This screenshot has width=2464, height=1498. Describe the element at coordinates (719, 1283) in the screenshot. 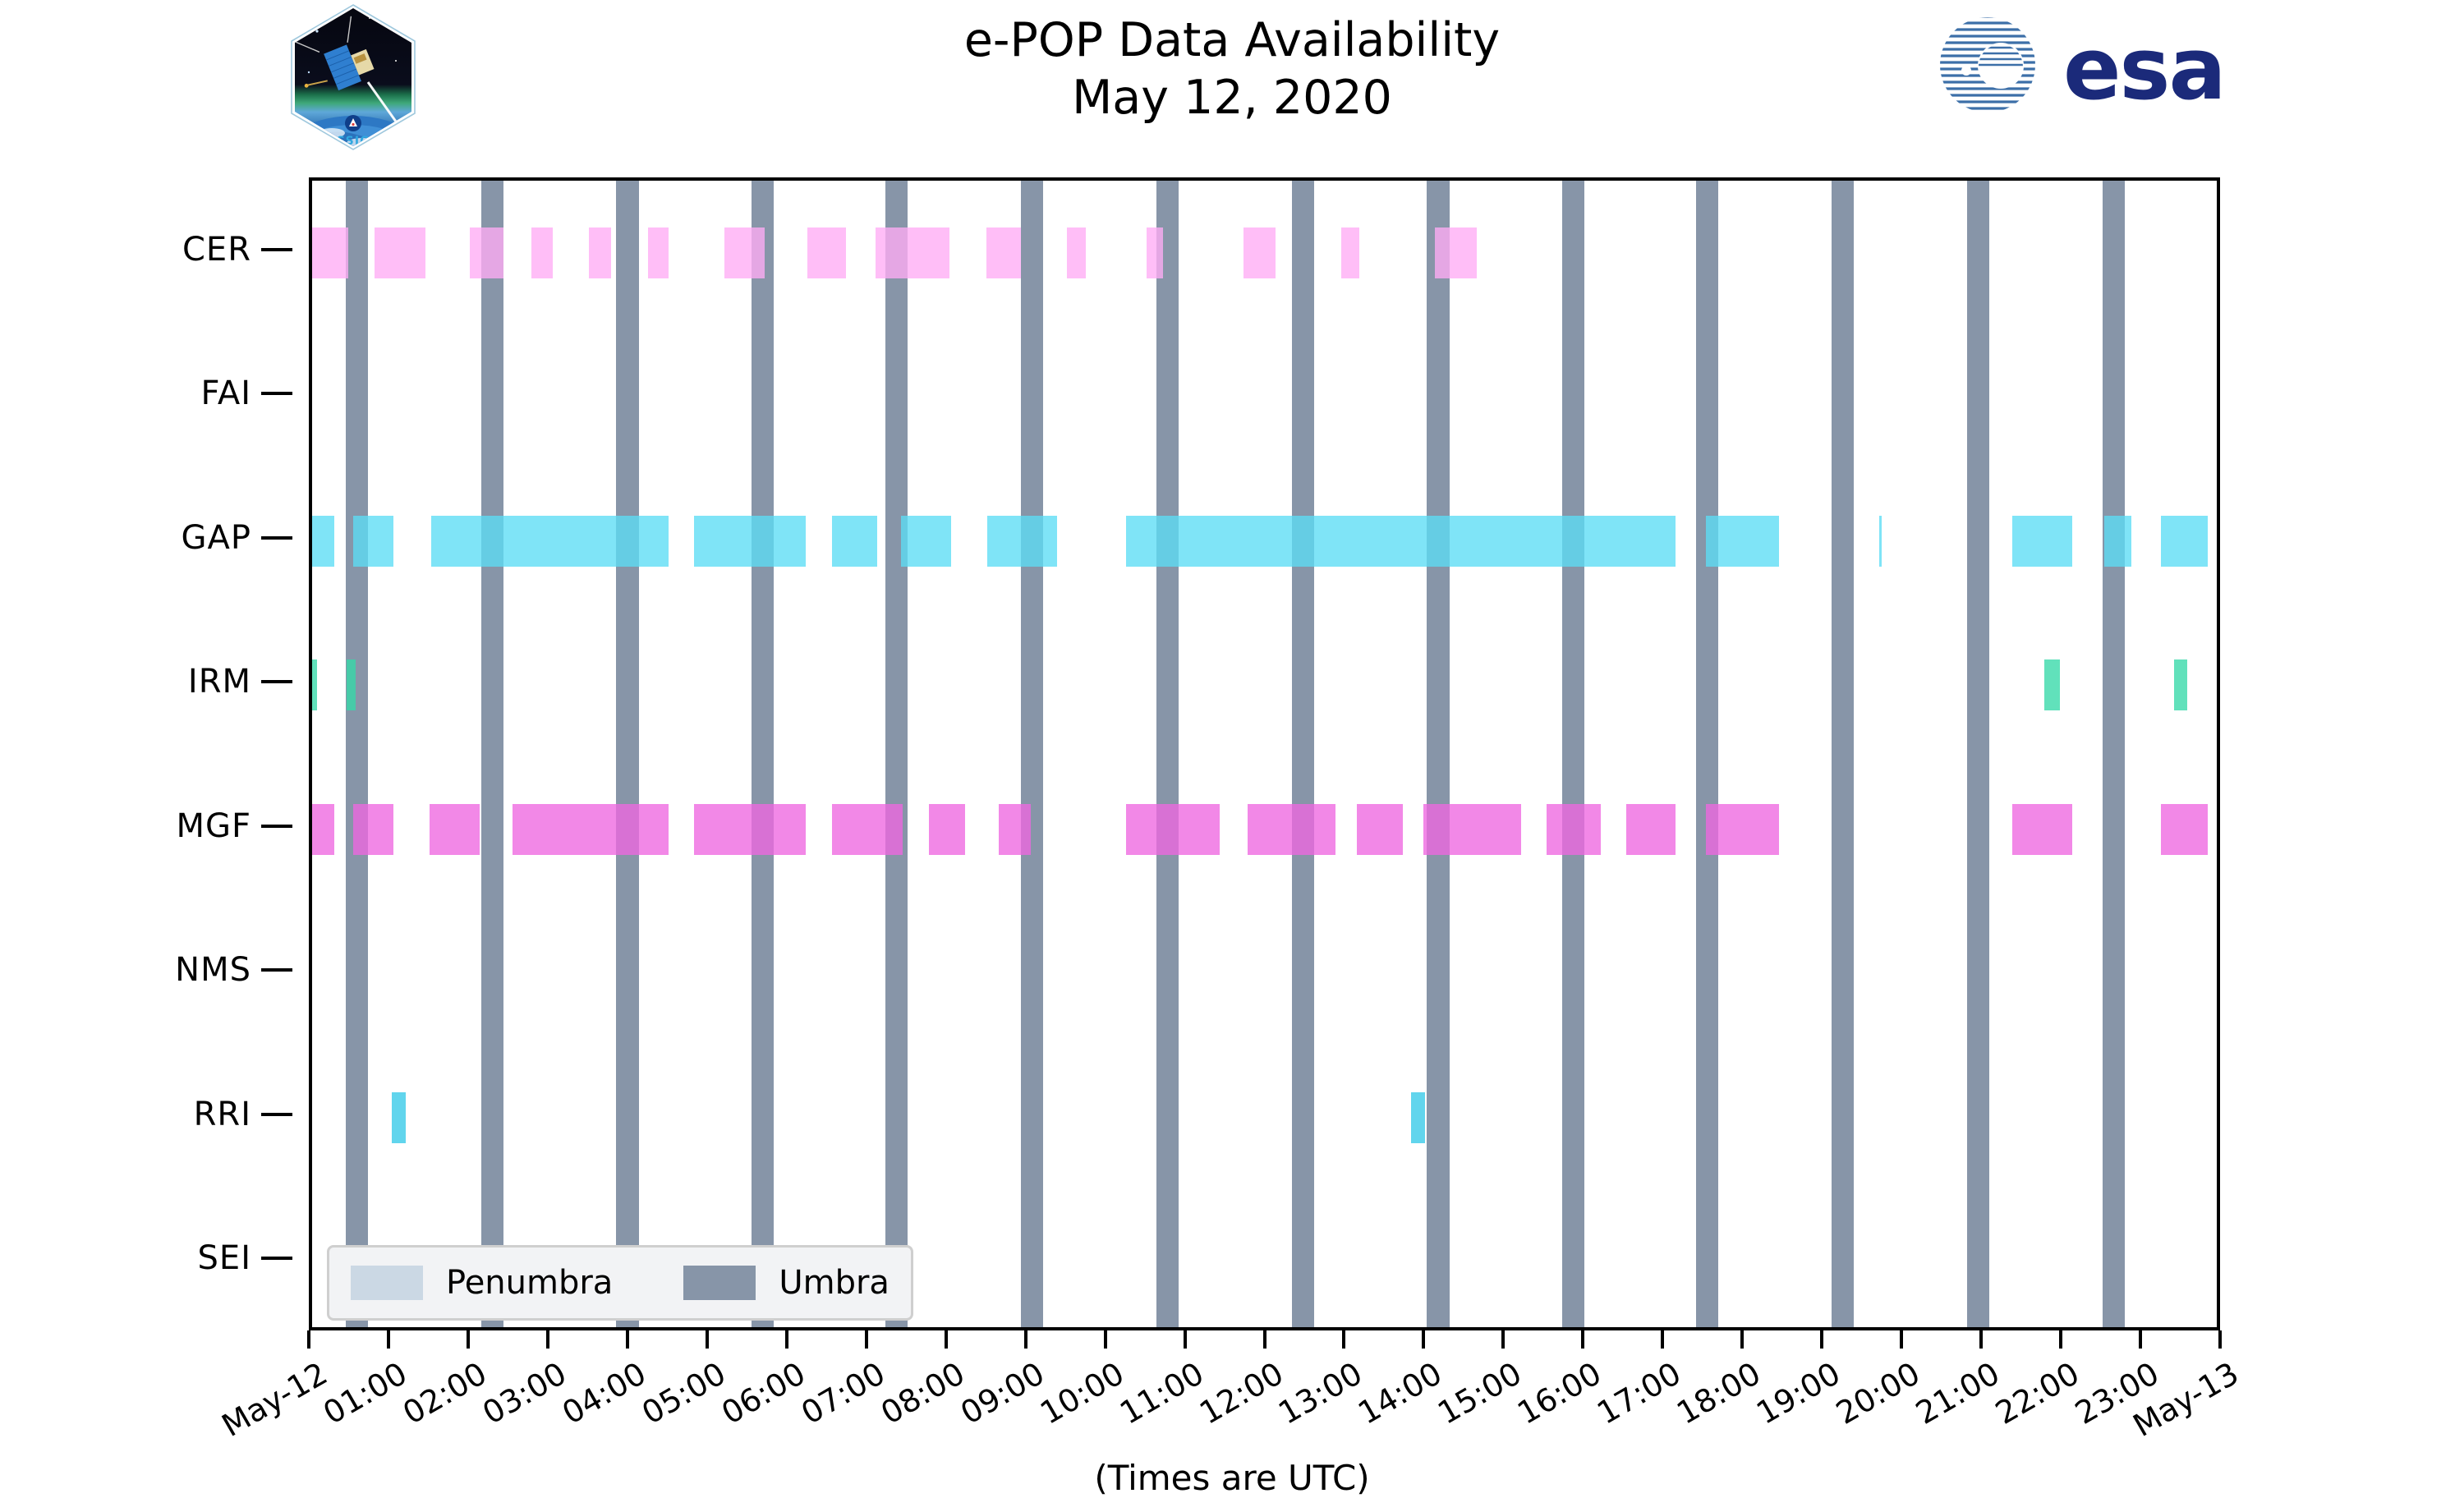

I see `legend-swatch-umbra` at that location.